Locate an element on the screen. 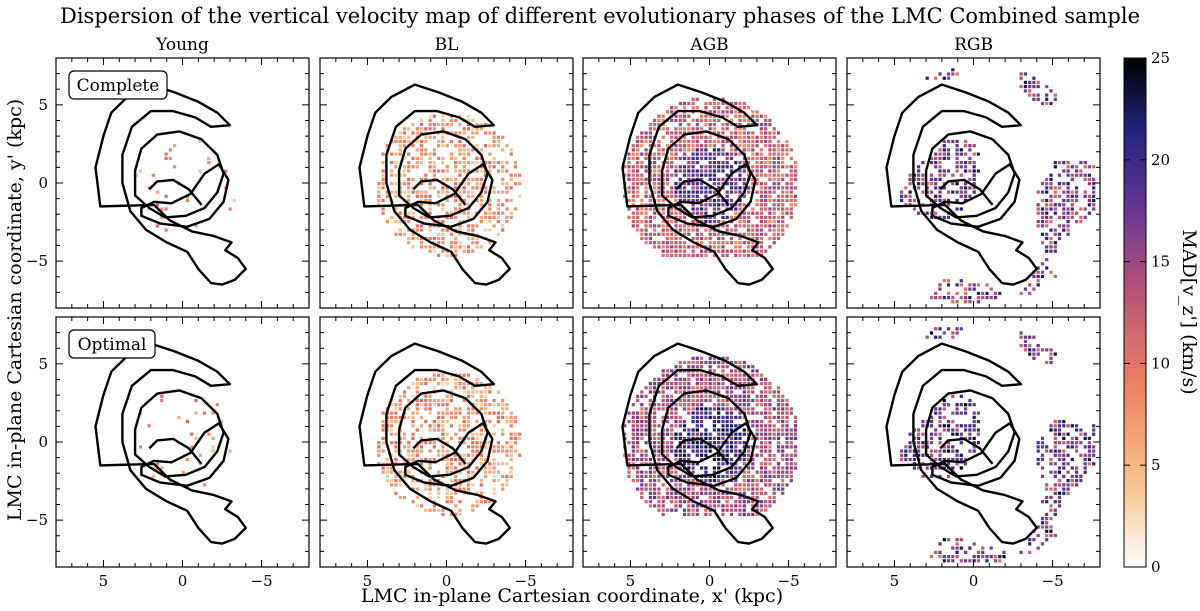 The image size is (1200, 611). contour-line is located at coordinates (175, 192).